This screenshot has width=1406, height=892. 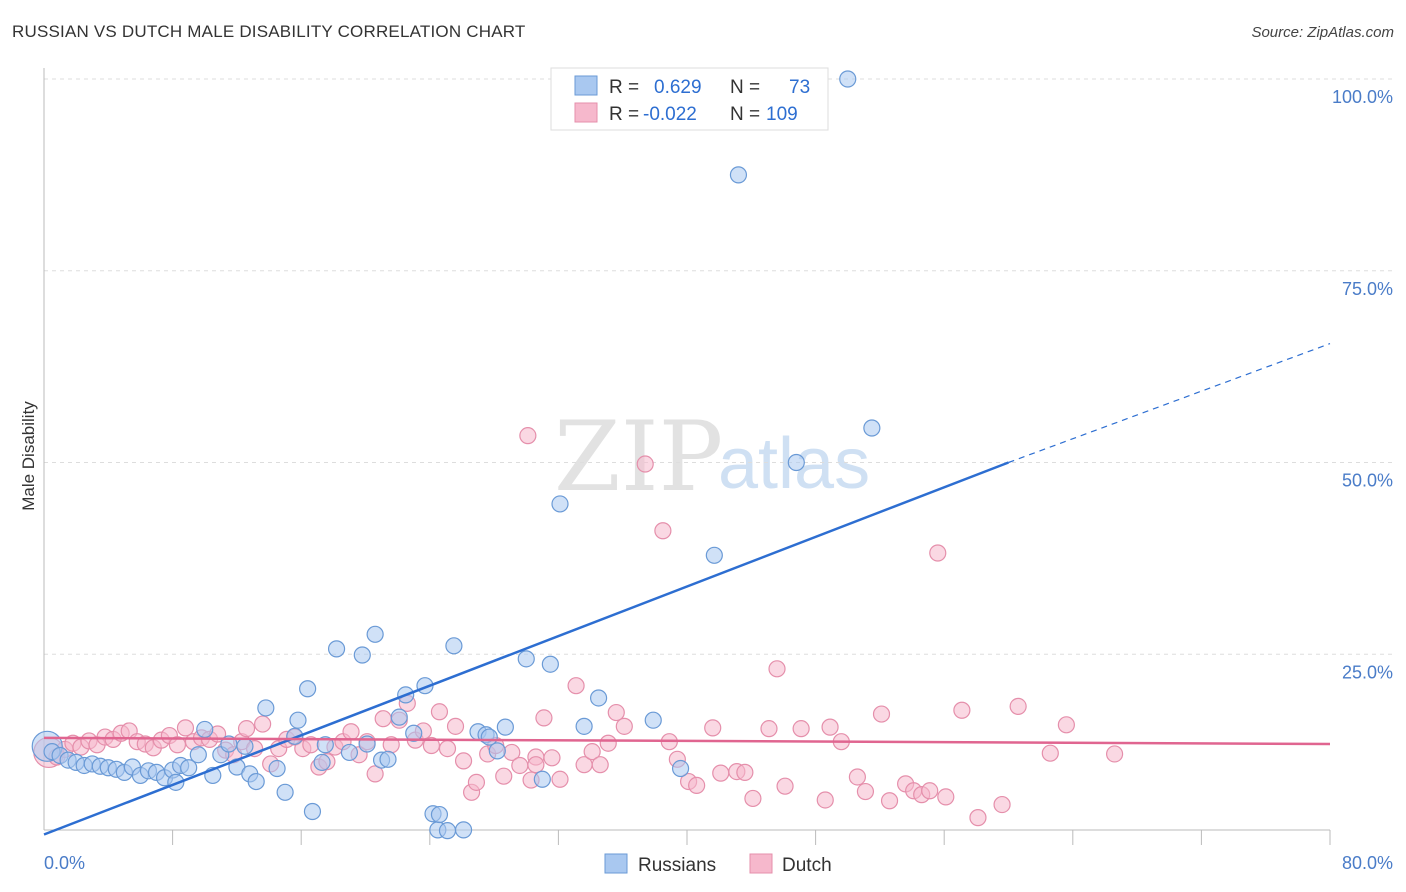 I want to click on bottom-legend-russians: Russians, so click(x=677, y=865).